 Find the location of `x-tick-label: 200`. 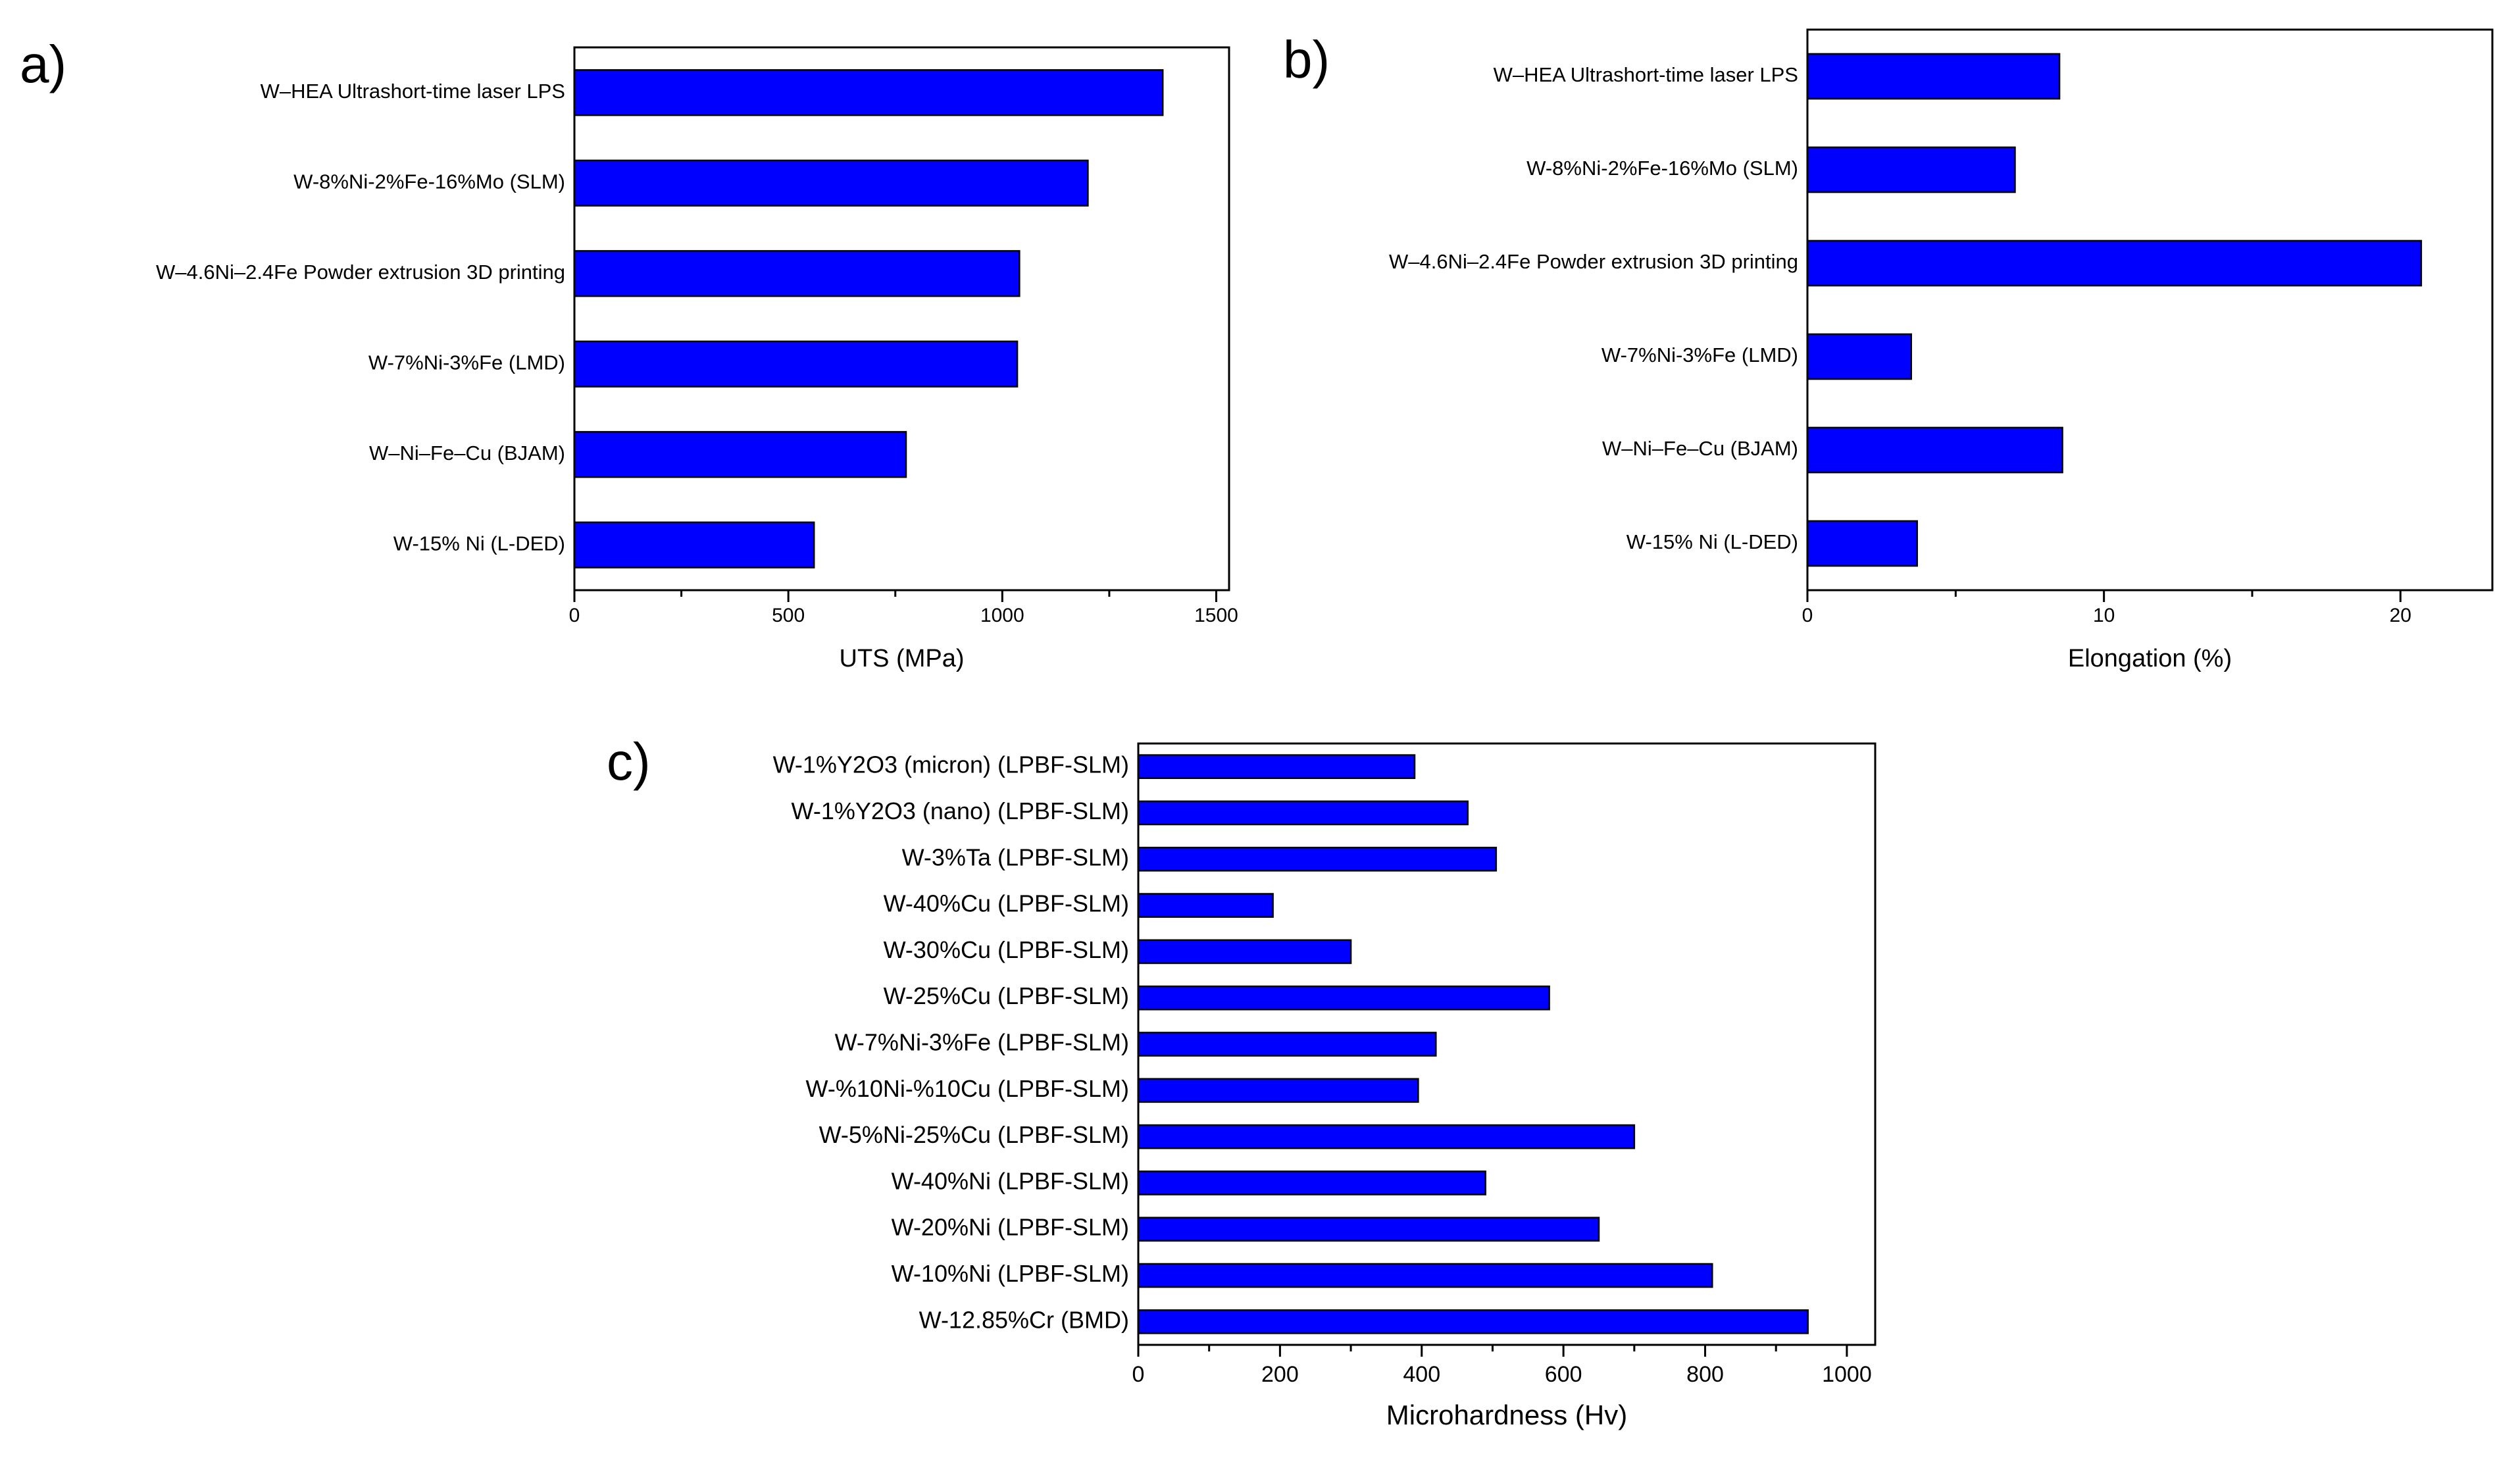

x-tick-label: 200 is located at coordinates (1280, 1374).